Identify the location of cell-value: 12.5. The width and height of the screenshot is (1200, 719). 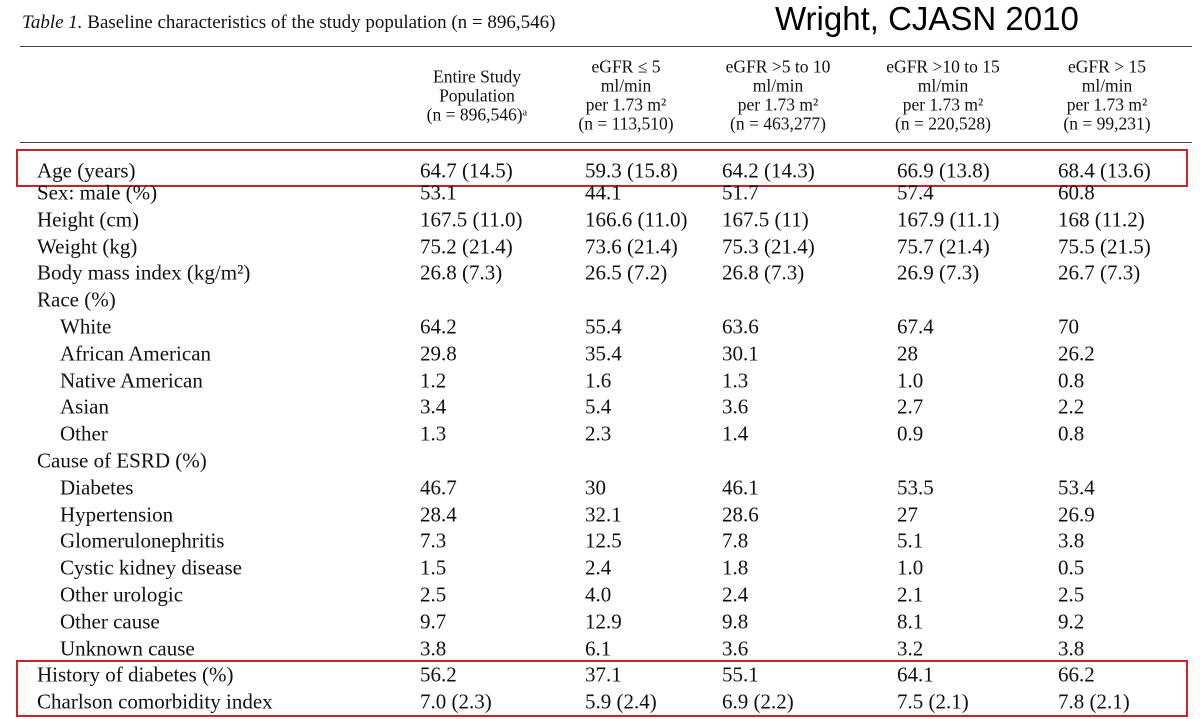
(603, 540).